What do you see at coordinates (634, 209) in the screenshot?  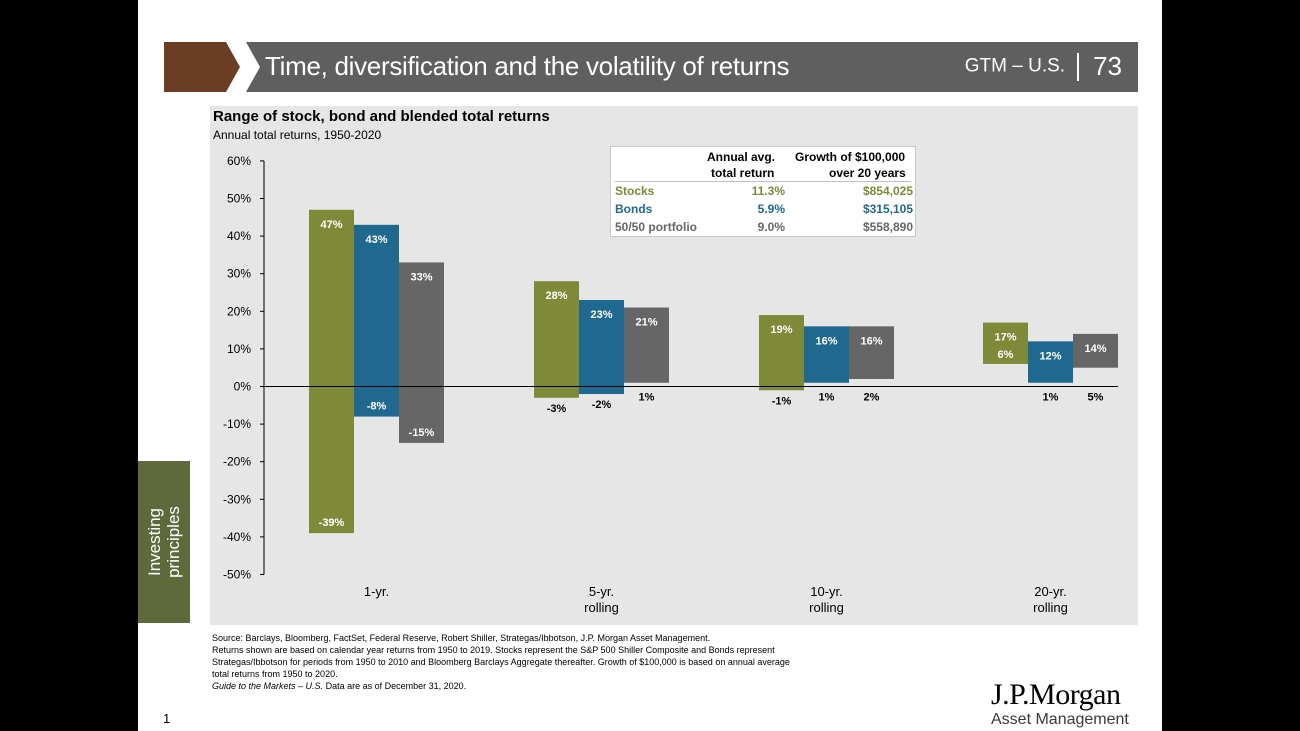 I see `table-row-bonds-label: Bonds` at bounding box center [634, 209].